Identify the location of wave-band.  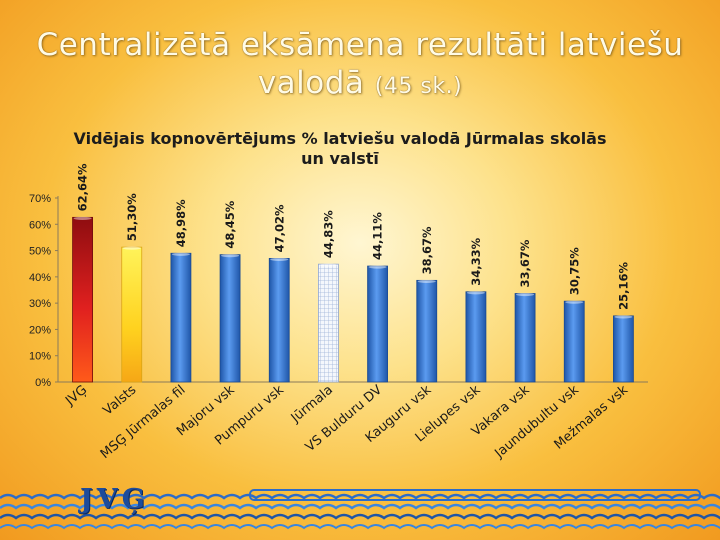
(475, 495).